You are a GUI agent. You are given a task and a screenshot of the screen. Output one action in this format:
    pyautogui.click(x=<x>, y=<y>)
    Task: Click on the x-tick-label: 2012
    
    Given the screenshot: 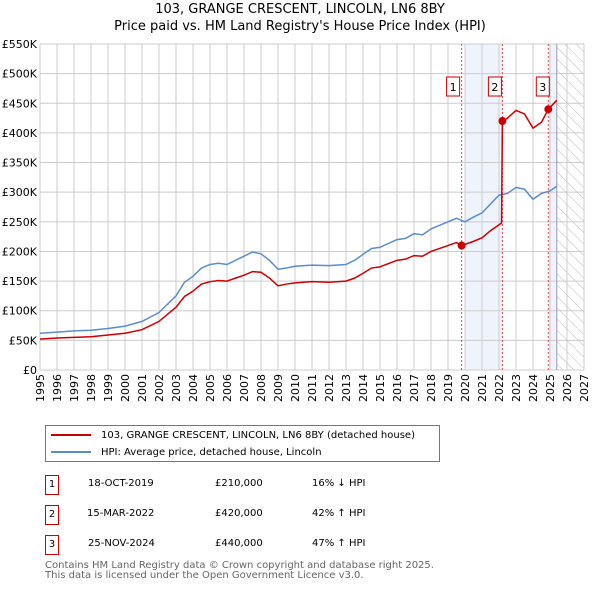 What is the action you would take?
    pyautogui.click(x=329, y=388)
    